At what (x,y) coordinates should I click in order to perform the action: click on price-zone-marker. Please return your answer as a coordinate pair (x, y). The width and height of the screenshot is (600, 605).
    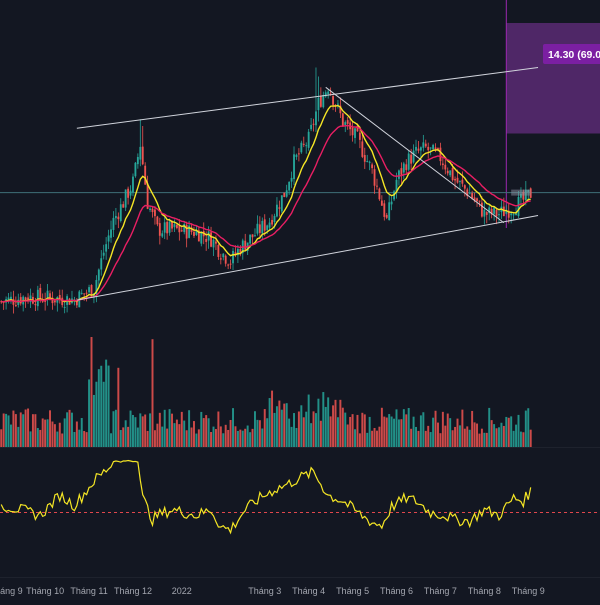
    Looking at the image, I should click on (521, 192).